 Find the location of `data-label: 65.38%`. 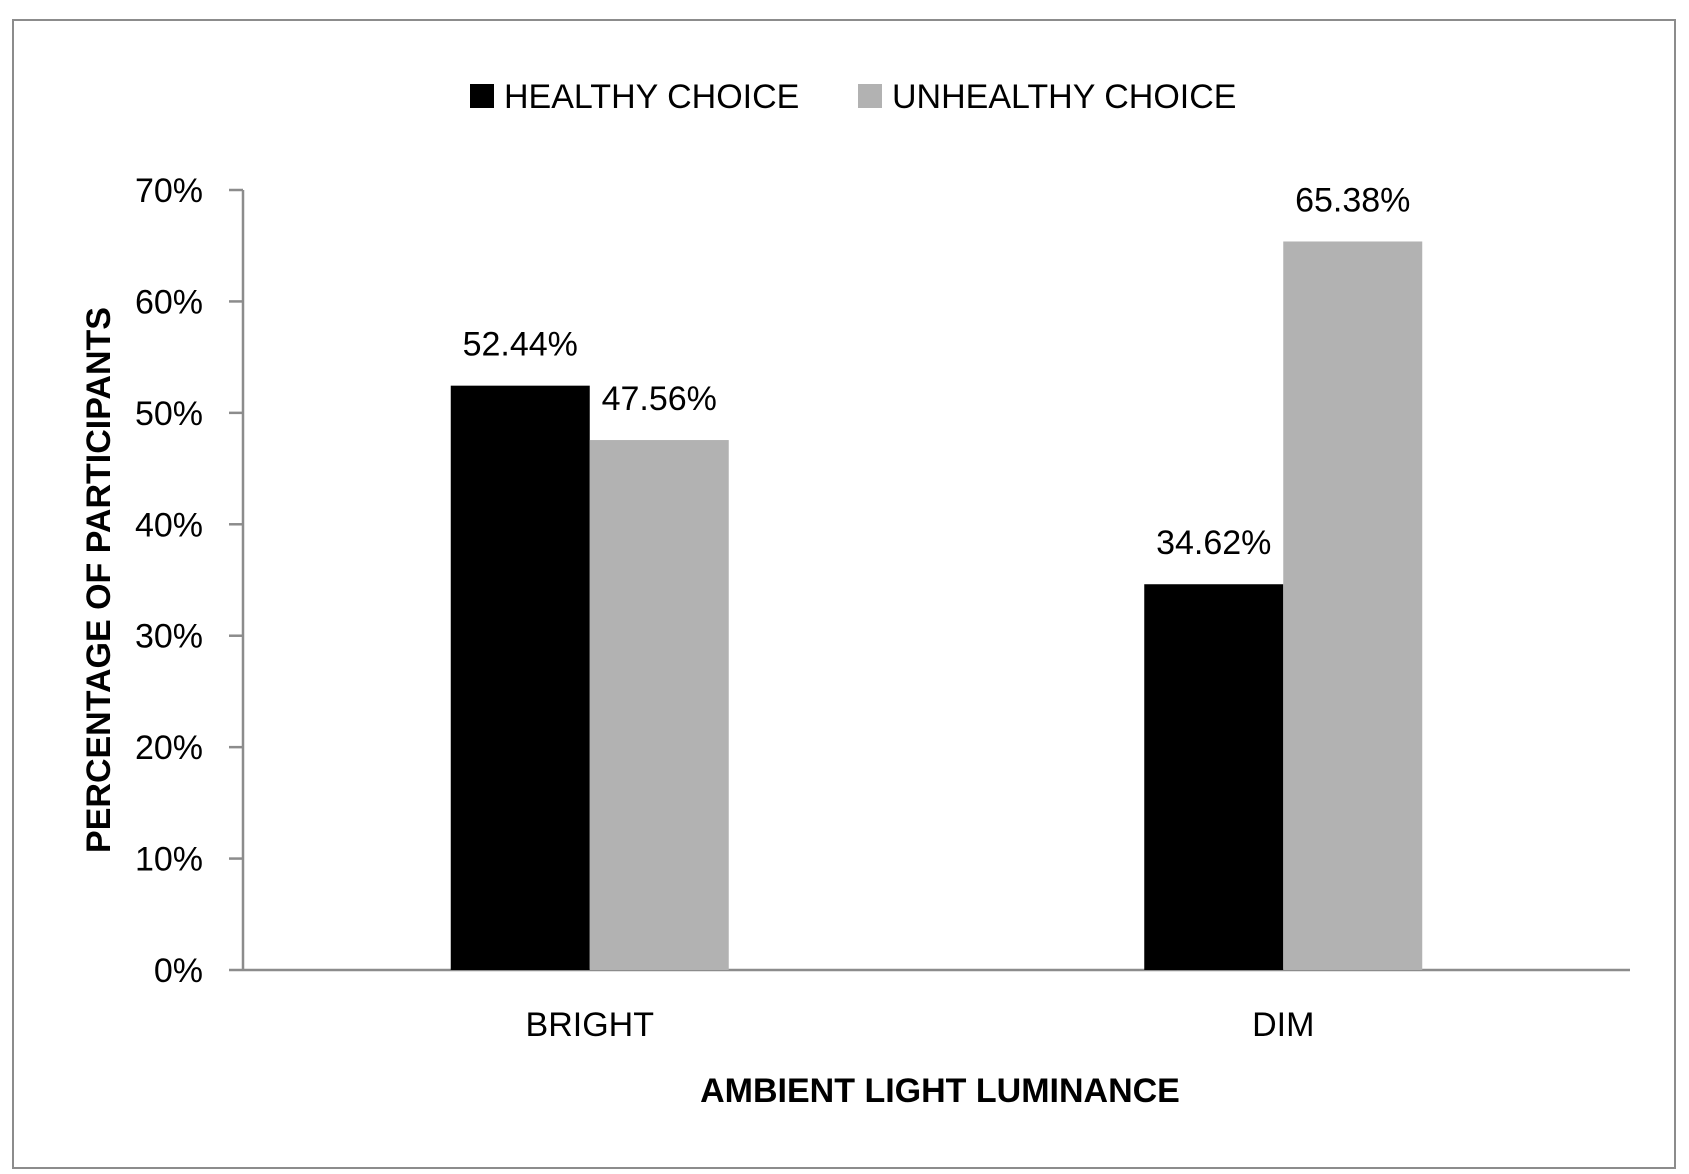

data-label: 65.38% is located at coordinates (1352, 200).